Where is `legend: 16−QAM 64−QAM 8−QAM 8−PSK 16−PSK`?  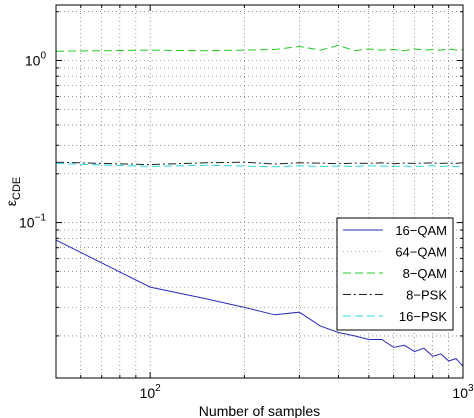 legend: 16−QAM 64−QAM 8−QAM 8−PSK 16−PSK is located at coordinates (395, 274).